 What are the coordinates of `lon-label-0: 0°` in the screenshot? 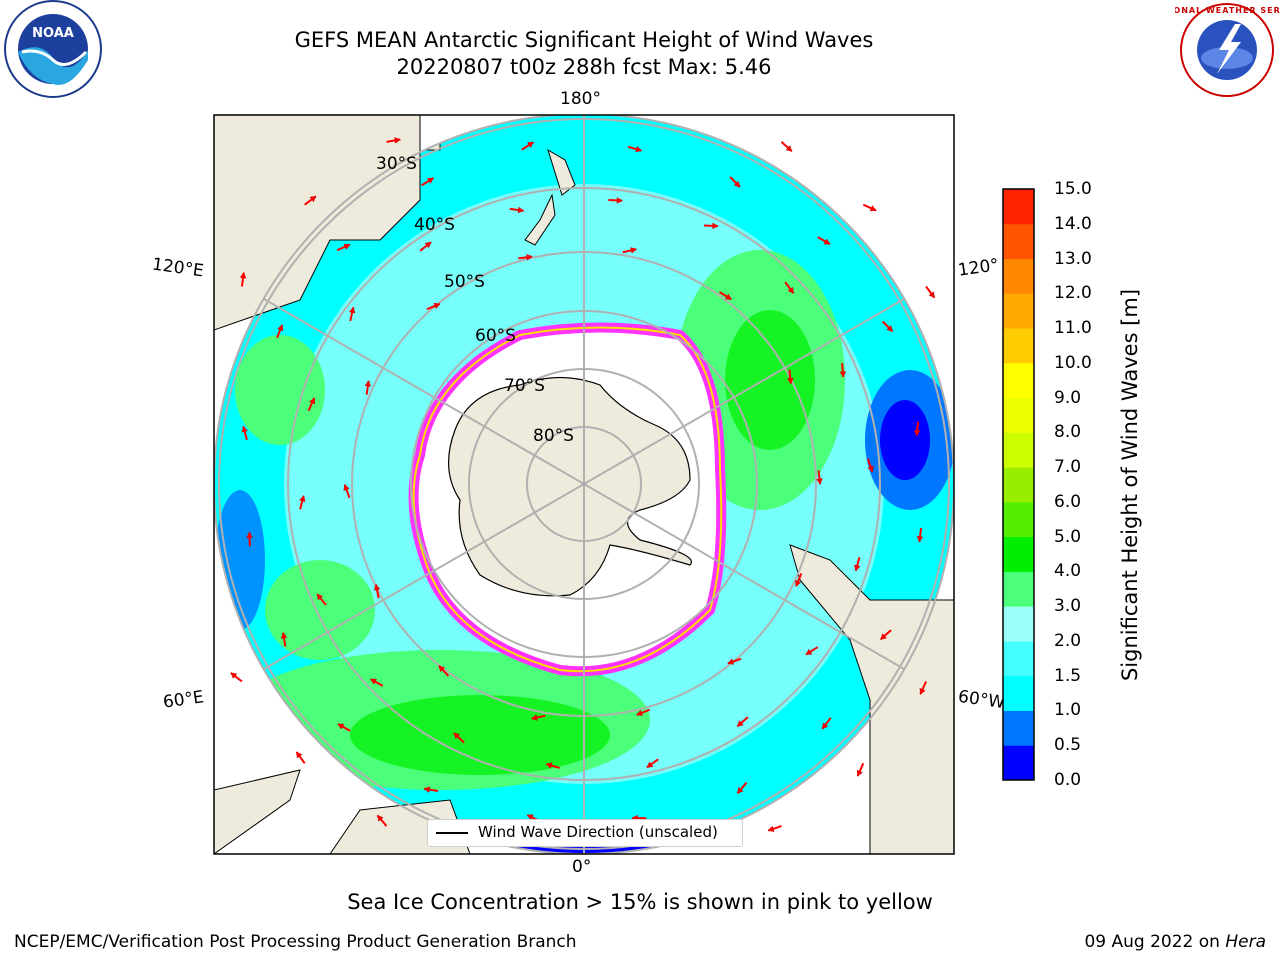 It's located at (582, 867).